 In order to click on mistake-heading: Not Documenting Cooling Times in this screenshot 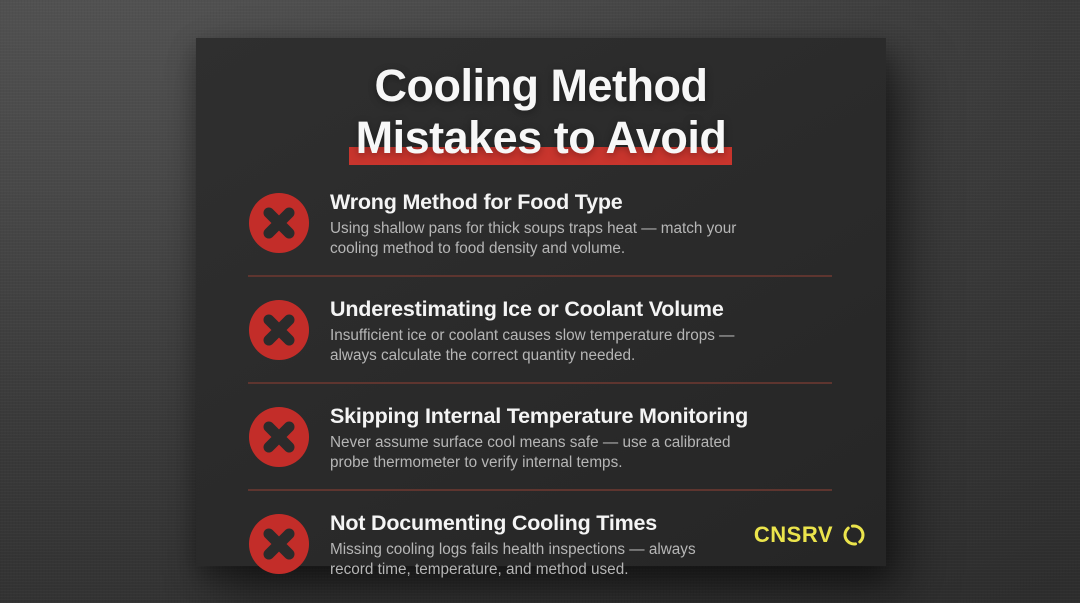, I will do `click(494, 523)`.